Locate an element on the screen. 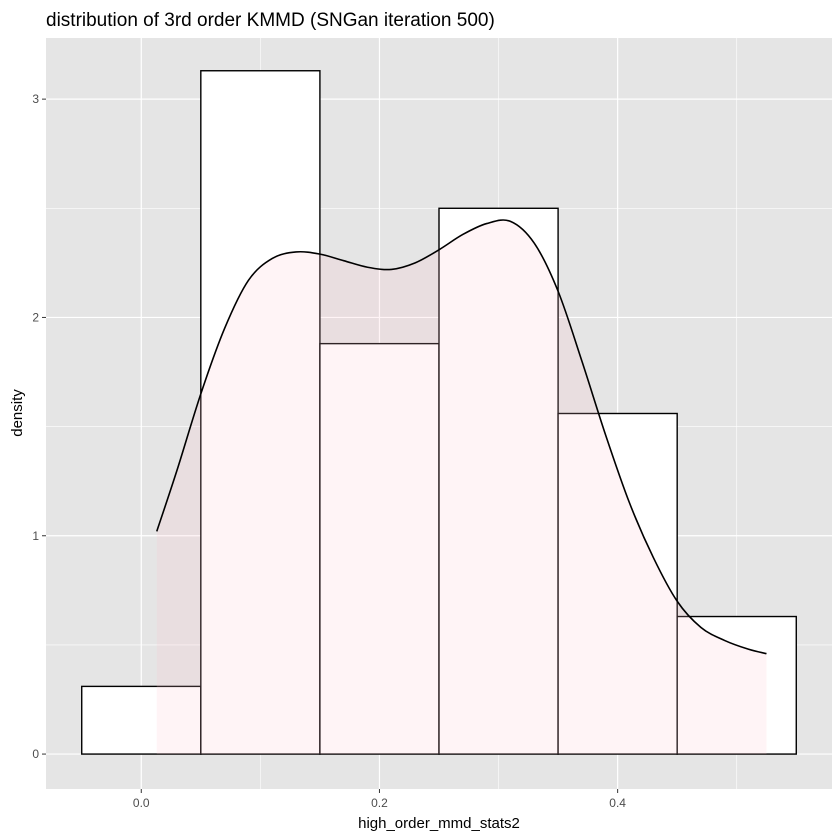  y-tick-label: 0 is located at coordinates (35, 754).